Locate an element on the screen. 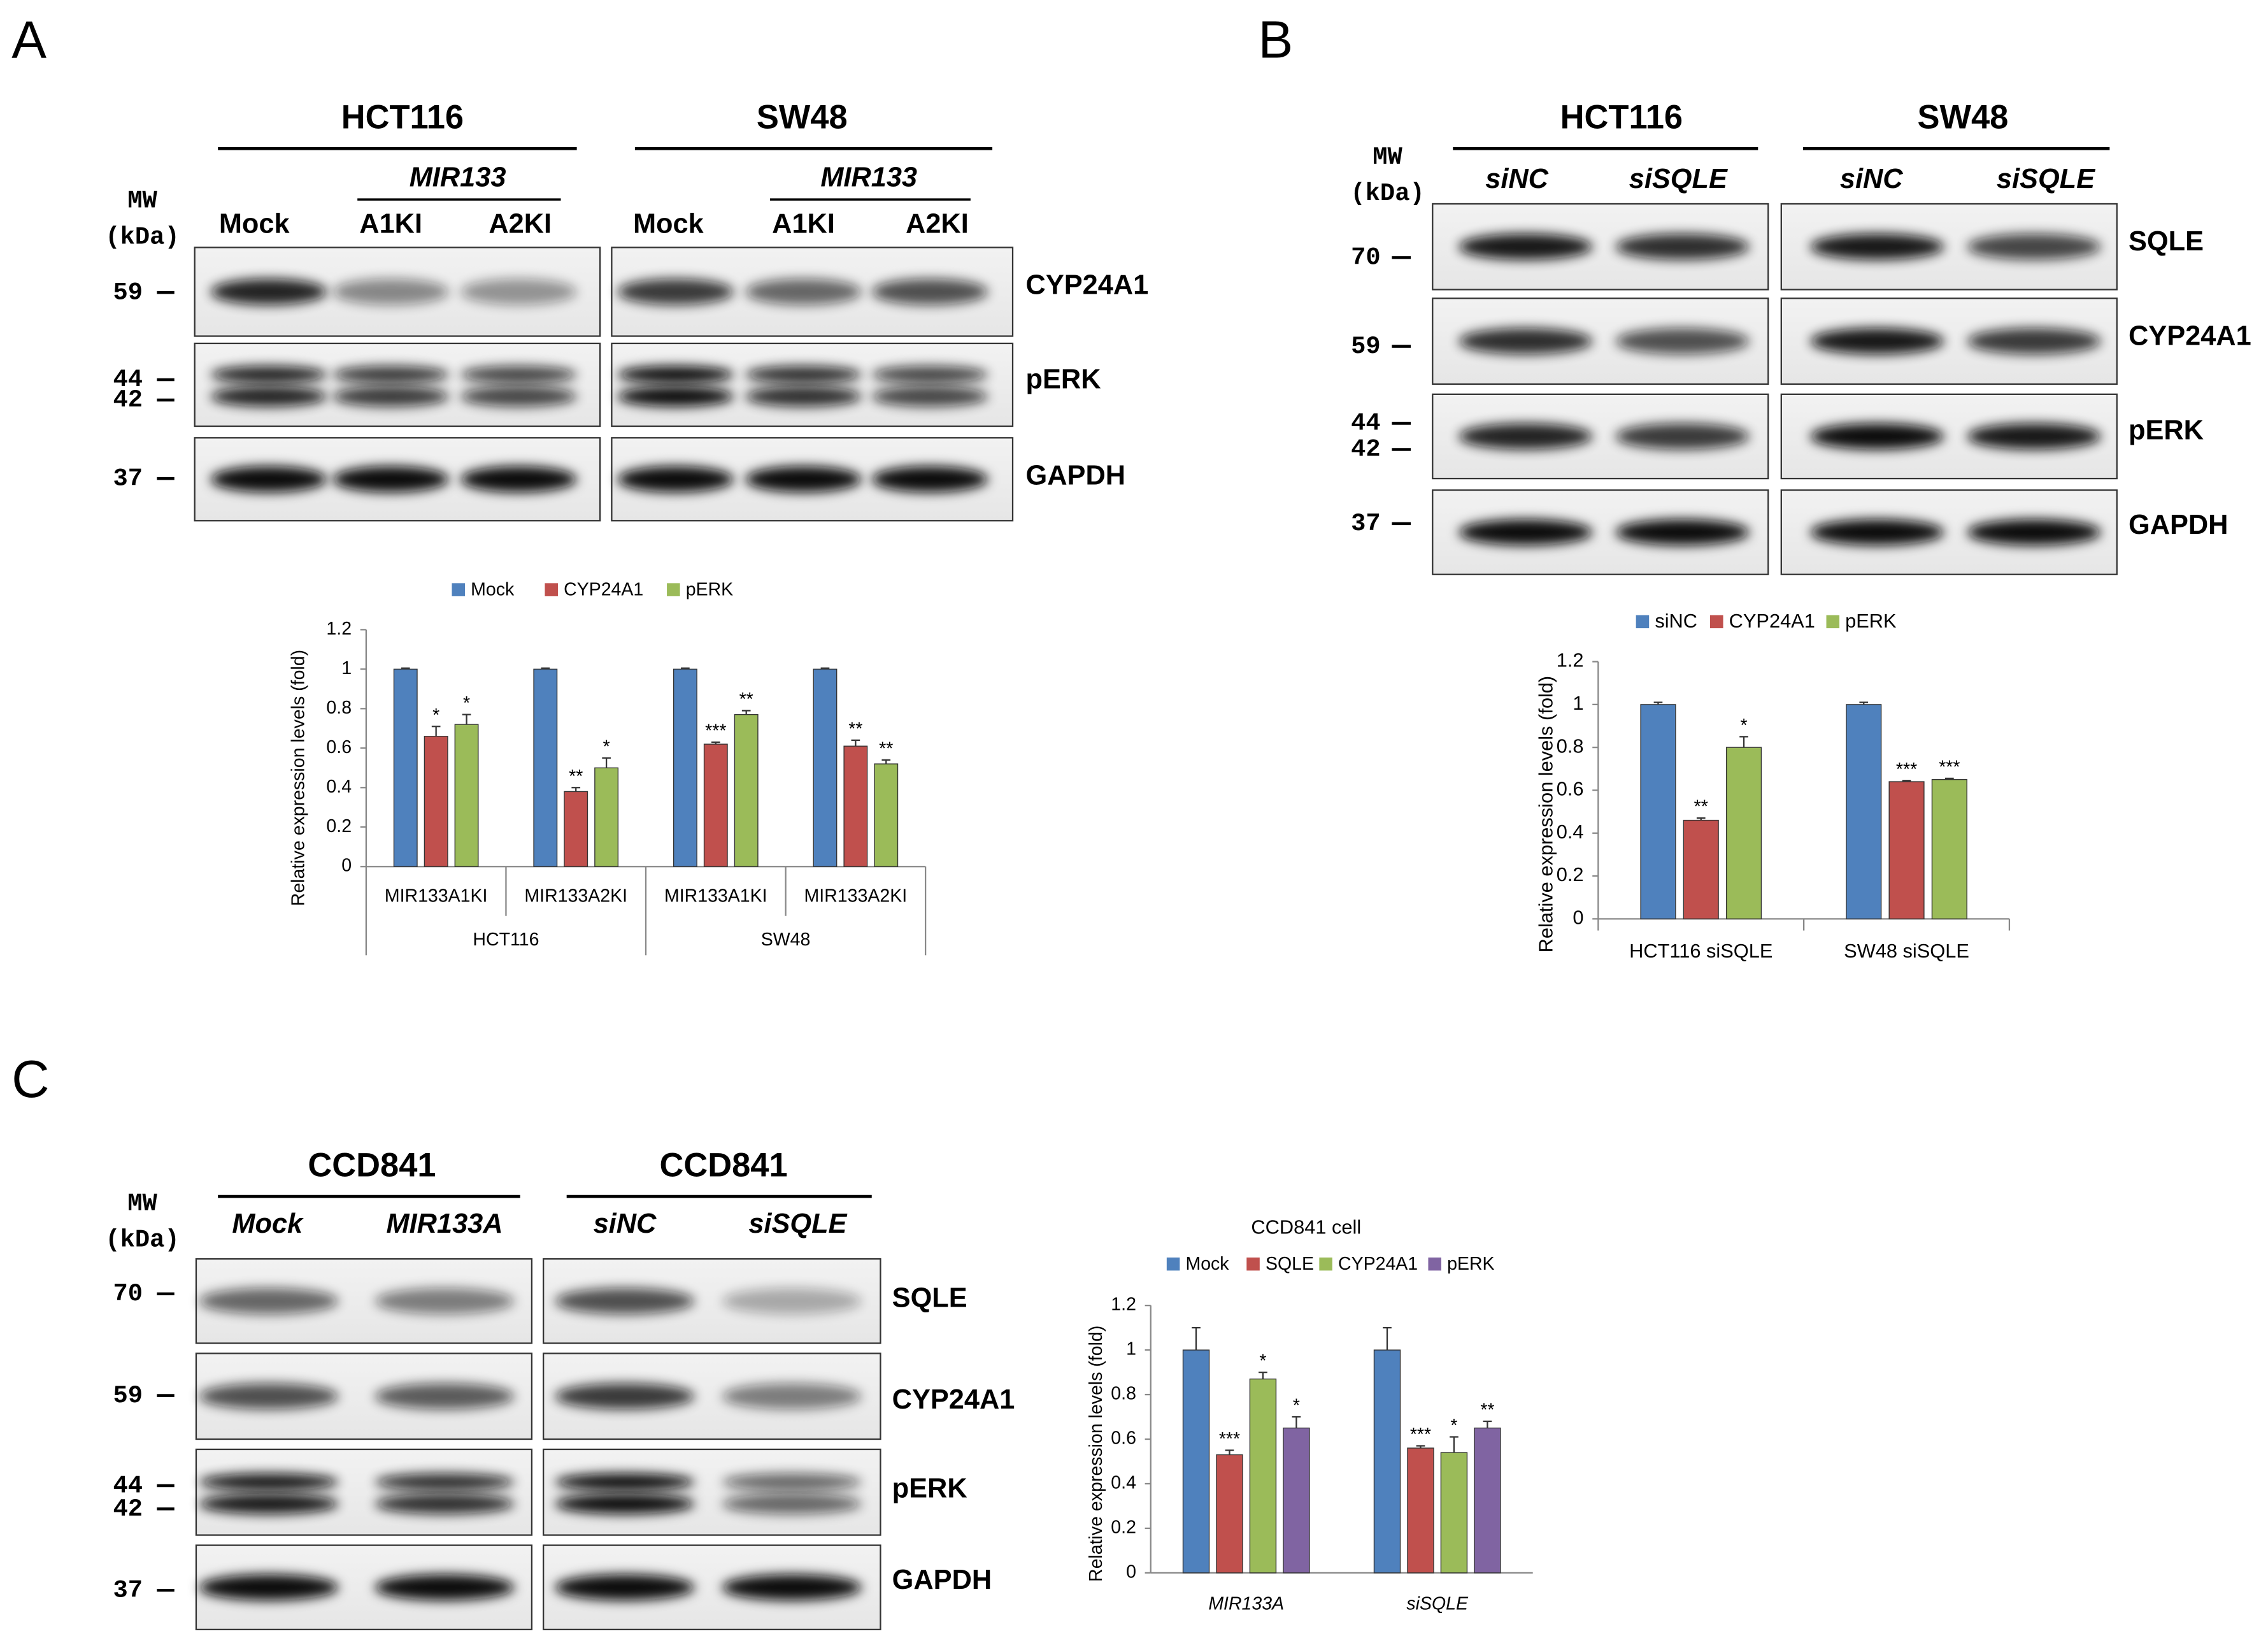 This screenshot has width=2268, height=1643. x-tick-label: MIR133A1KI is located at coordinates (436, 896).